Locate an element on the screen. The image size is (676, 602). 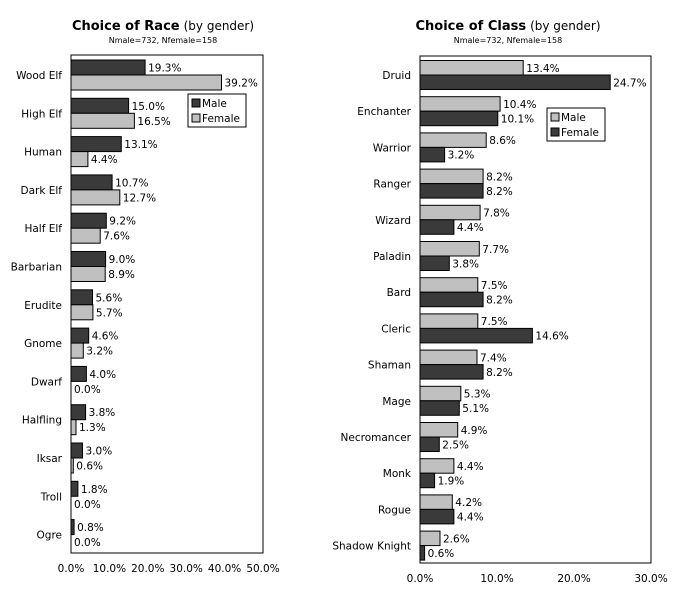
class-value-label: 4.2% is located at coordinates (468, 503).